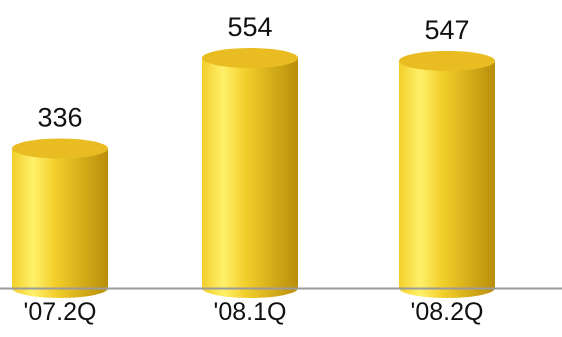 This screenshot has height=337, width=562. I want to click on data-label: 554, so click(249, 27).